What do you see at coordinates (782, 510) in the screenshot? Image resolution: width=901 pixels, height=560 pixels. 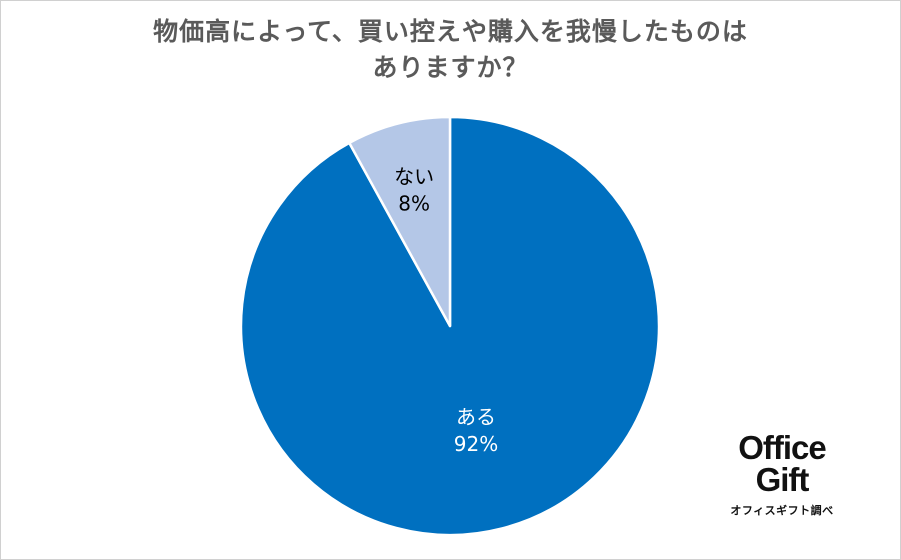 I see `brand-source-note: オフィスギフト調べ` at bounding box center [782, 510].